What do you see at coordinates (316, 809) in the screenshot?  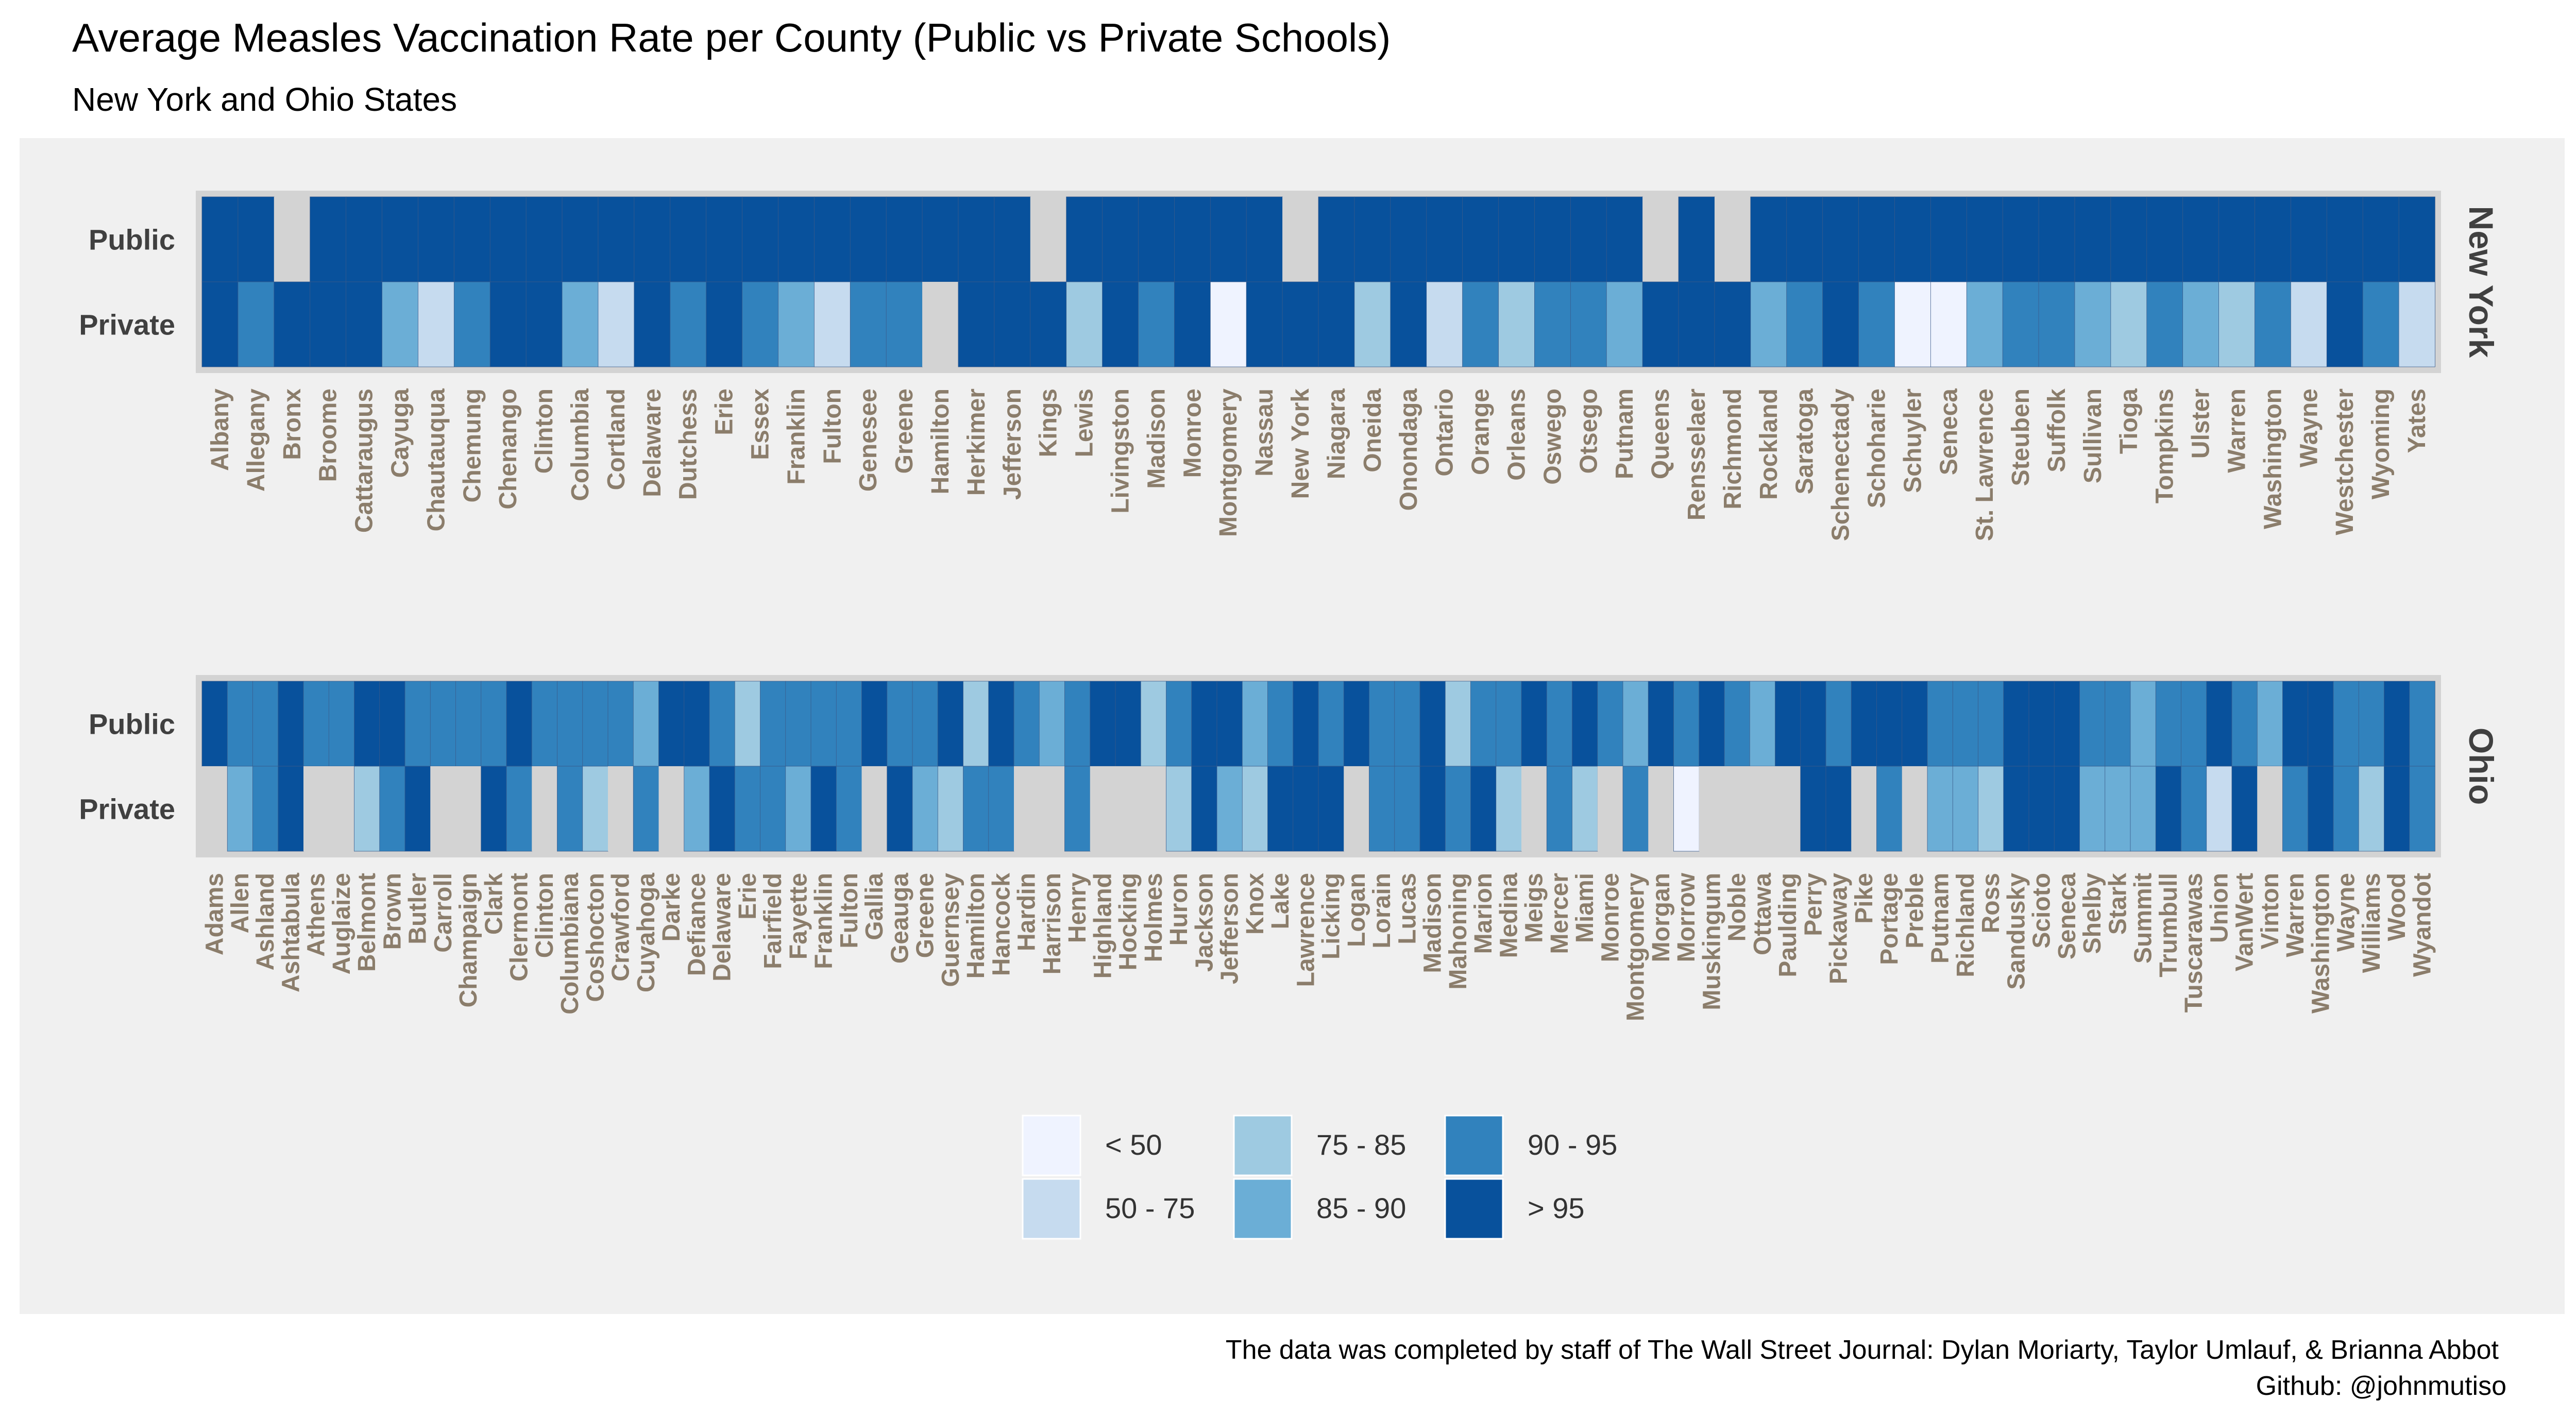 I see `heat-cell-ohio-private-athens: Athens Private: NA` at bounding box center [316, 809].